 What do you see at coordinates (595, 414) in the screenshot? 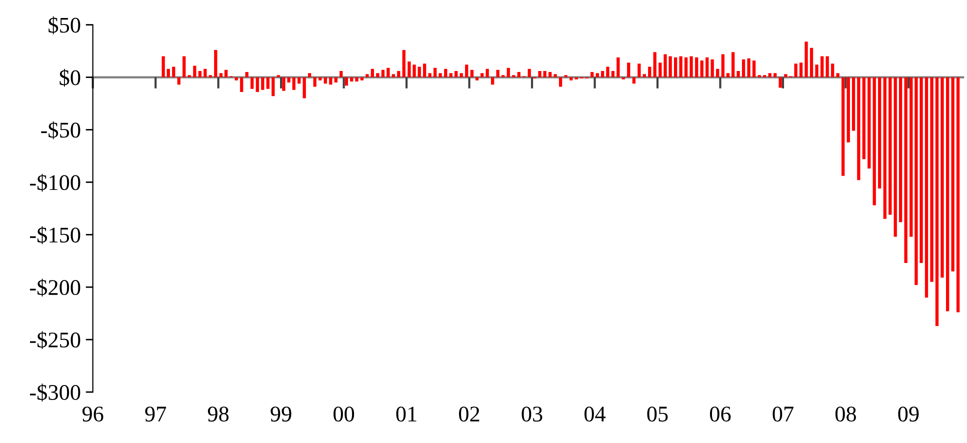
I see `x-tick-label: 04` at bounding box center [595, 414].